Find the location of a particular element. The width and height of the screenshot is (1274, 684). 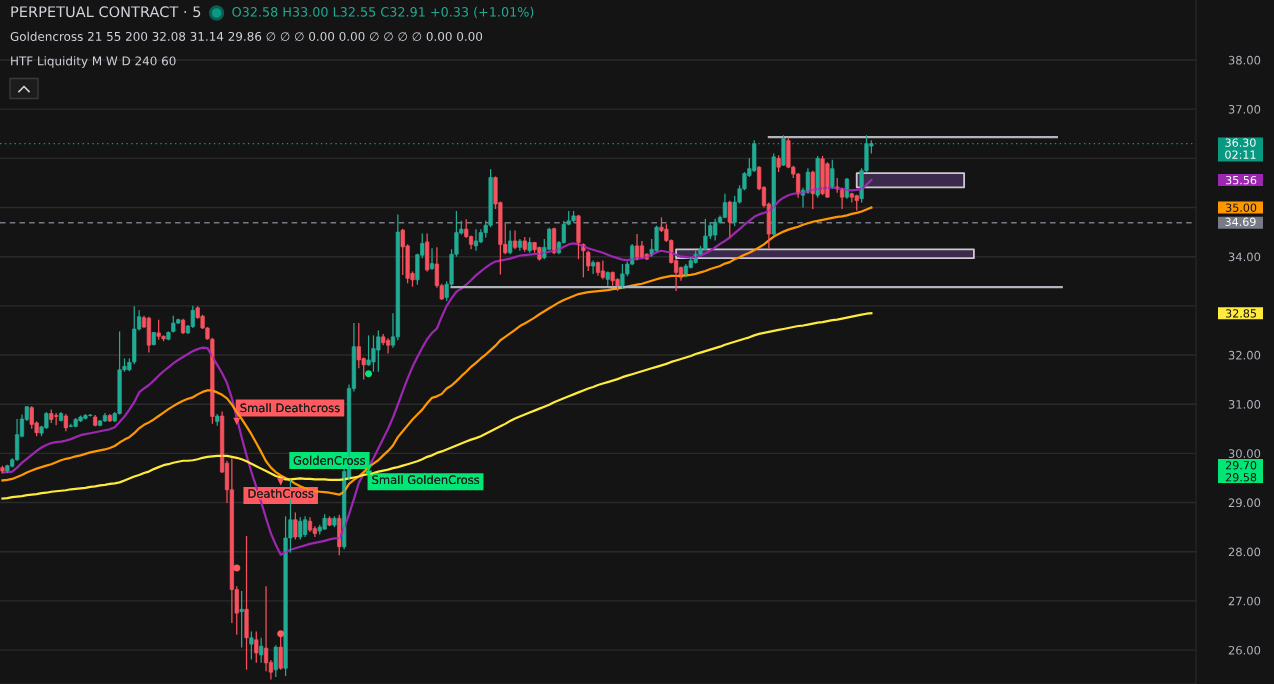

y-tick-label: 38.00 is located at coordinates (1244, 60).